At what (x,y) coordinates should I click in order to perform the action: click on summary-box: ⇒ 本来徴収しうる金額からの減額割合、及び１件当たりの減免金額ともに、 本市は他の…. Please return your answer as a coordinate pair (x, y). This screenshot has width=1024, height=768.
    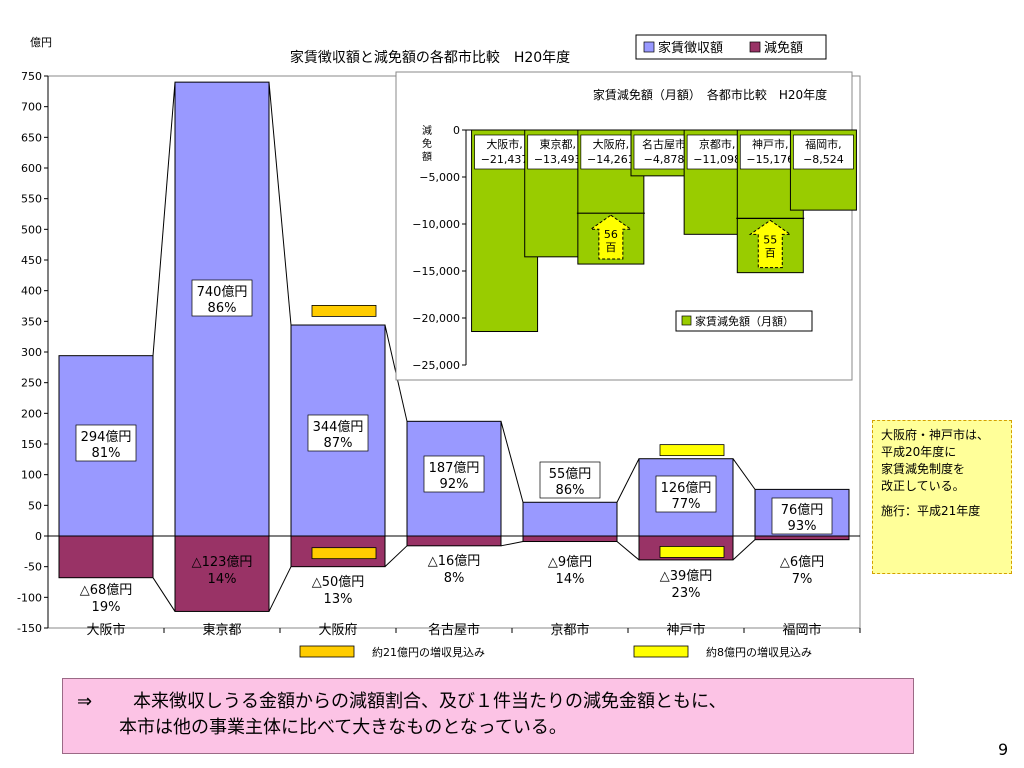
    Looking at the image, I should click on (488, 716).